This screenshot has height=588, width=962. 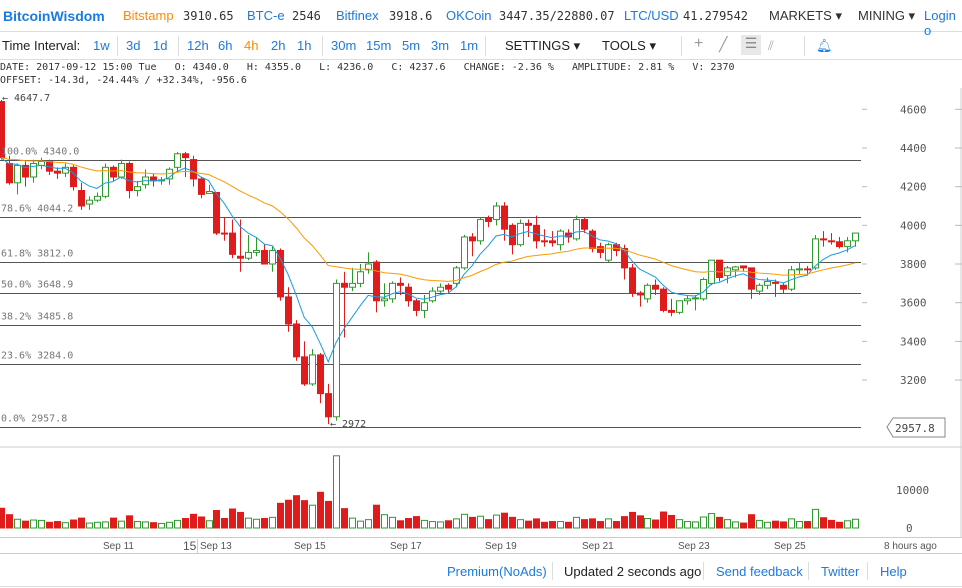 I want to click on interval-4h: 4h, so click(x=251, y=45).